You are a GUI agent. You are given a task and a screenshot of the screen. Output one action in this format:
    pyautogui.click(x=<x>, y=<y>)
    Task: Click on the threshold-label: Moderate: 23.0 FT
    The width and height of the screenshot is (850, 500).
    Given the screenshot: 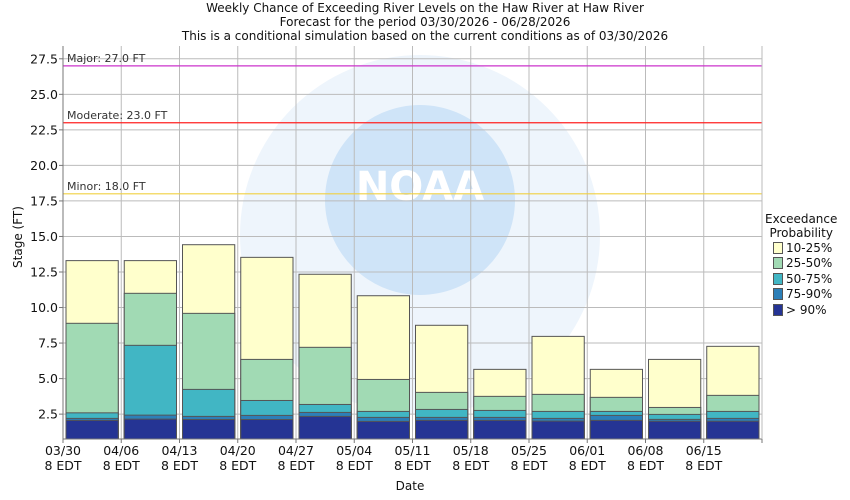 What is the action you would take?
    pyautogui.click(x=117, y=115)
    